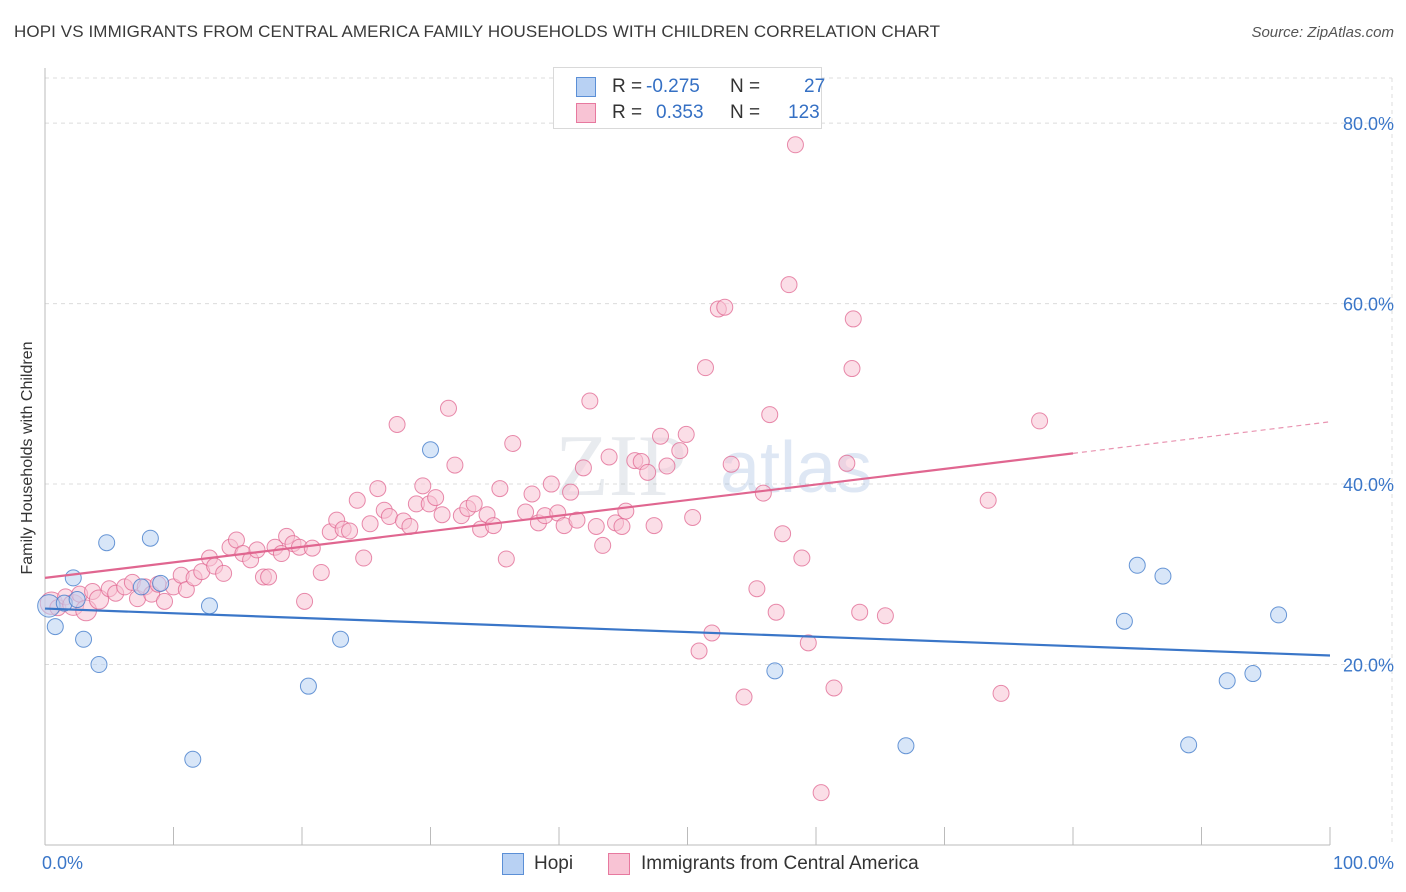  Describe the element at coordinates (1322, 32) in the screenshot. I see `source-label: Source: ZipAtlas.com` at that location.